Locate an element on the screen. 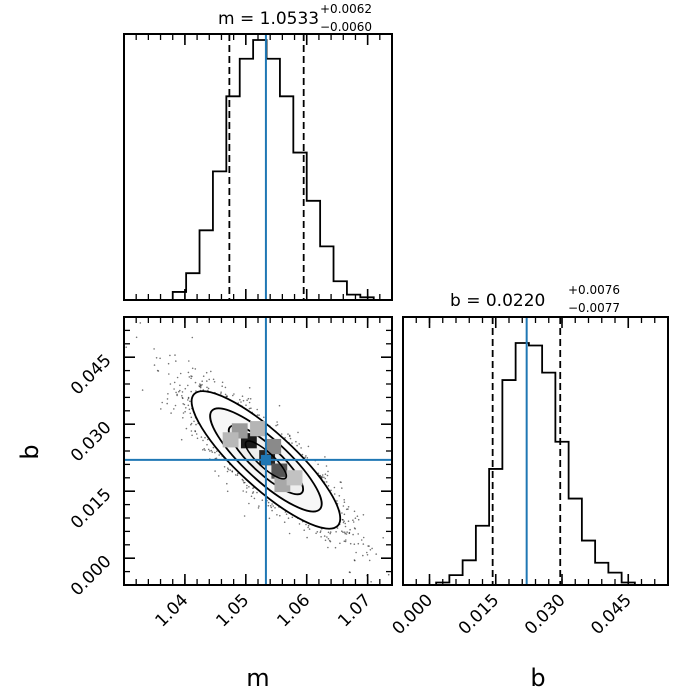 This screenshot has height=695, width=690. y-axis-label-b: b is located at coordinates (30, 451).